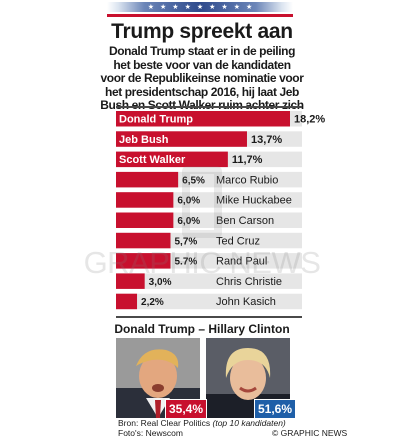 The width and height of the screenshot is (404, 442). I want to click on bar-scott-walker, so click(172, 159).